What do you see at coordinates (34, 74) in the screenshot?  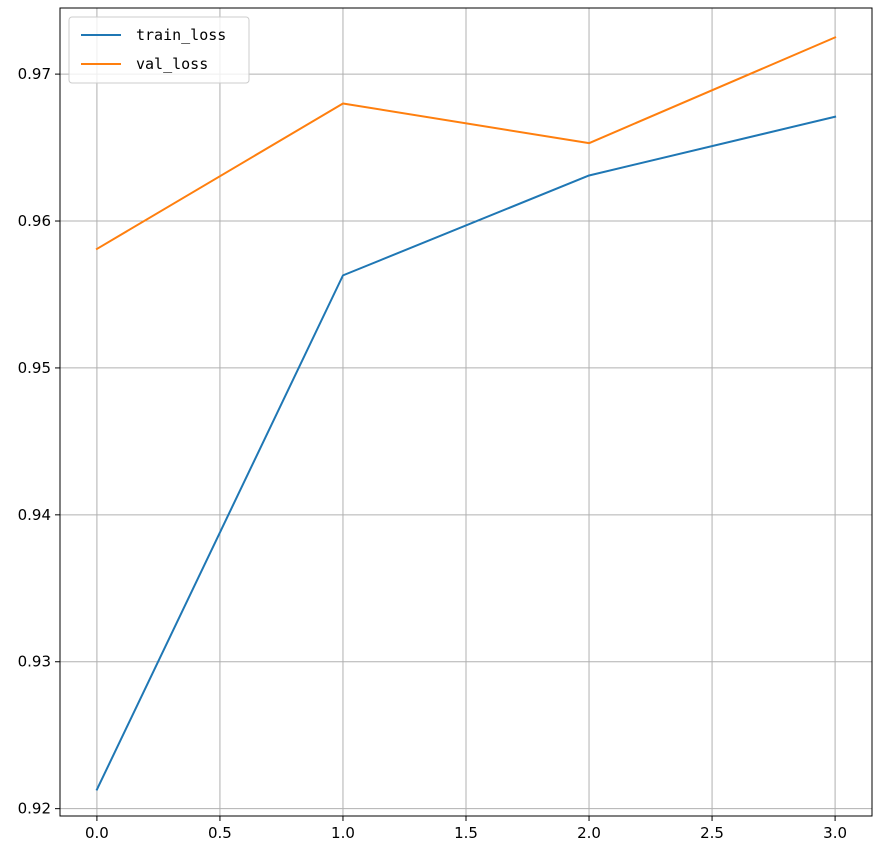 I see `y-tick-label: 0.97` at bounding box center [34, 74].